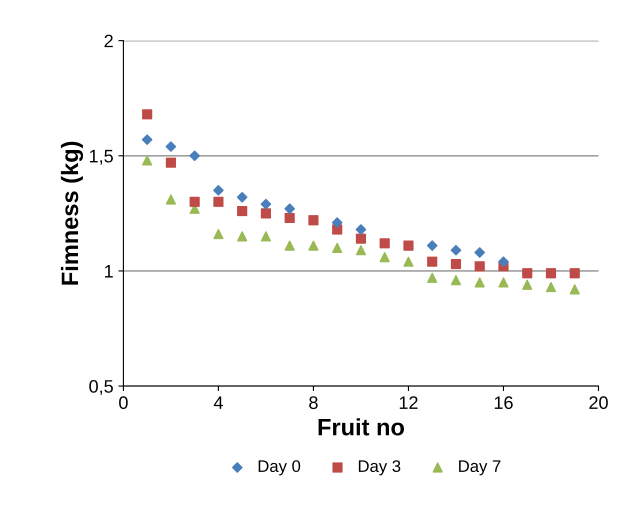 The image size is (617, 508). I want to click on x-tick-label: 12, so click(409, 402).